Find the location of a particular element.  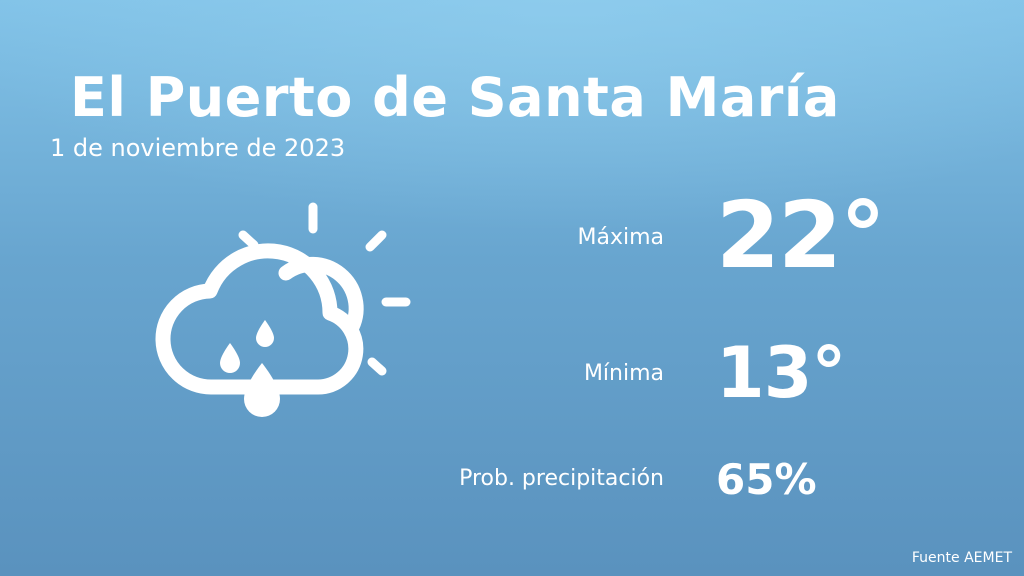

city-title: El Puerto de Santa María is located at coordinates (455, 97).